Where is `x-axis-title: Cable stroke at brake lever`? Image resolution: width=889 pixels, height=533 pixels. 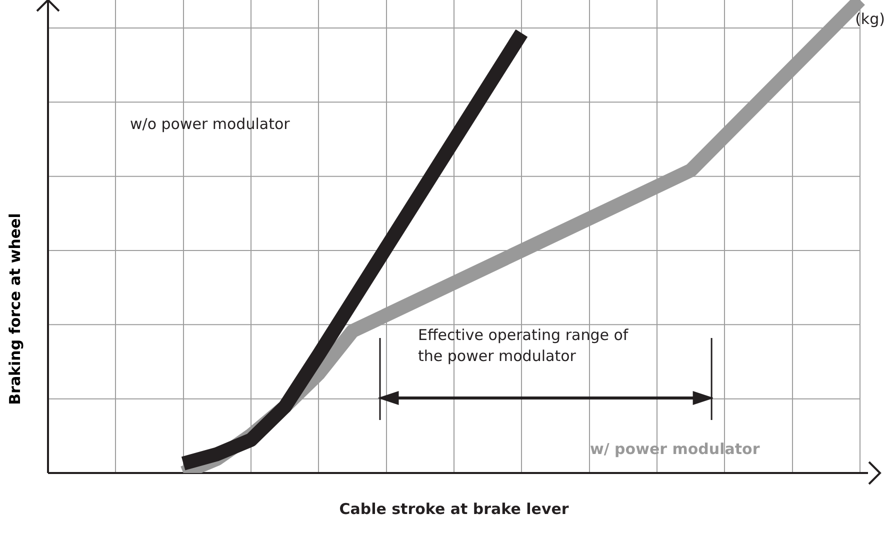 x-axis-title: Cable stroke at brake lever is located at coordinates (454, 509).